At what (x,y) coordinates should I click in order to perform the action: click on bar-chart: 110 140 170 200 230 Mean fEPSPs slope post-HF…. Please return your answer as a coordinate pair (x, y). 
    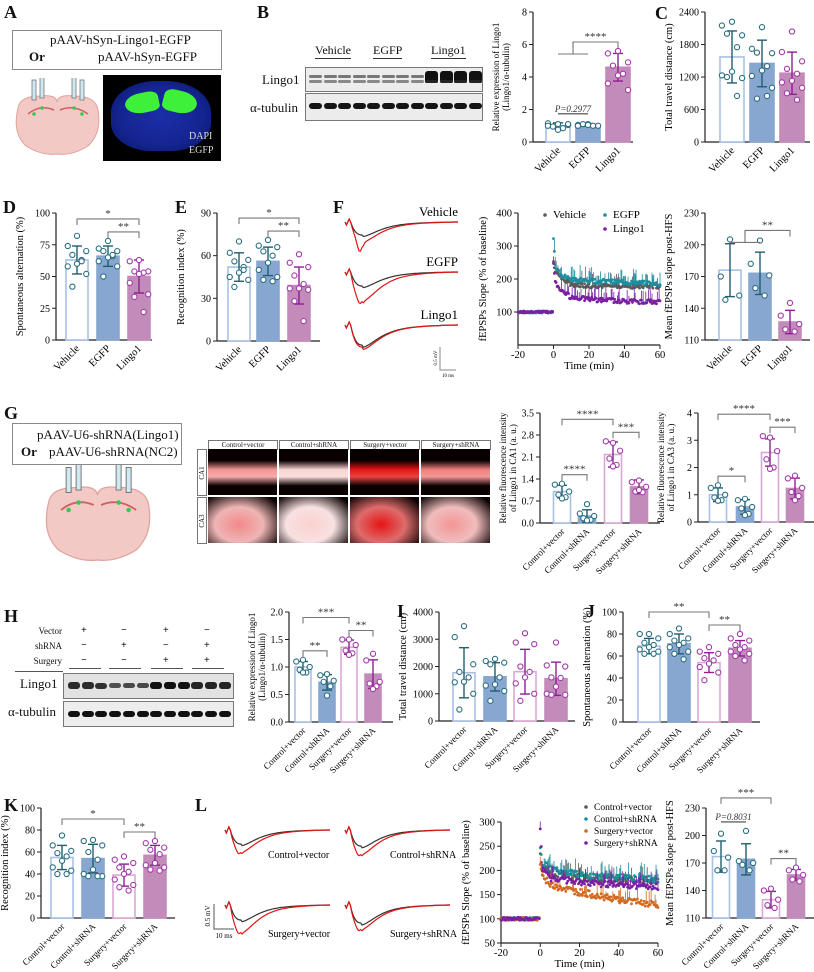
    Looking at the image, I should click on (737, 291).